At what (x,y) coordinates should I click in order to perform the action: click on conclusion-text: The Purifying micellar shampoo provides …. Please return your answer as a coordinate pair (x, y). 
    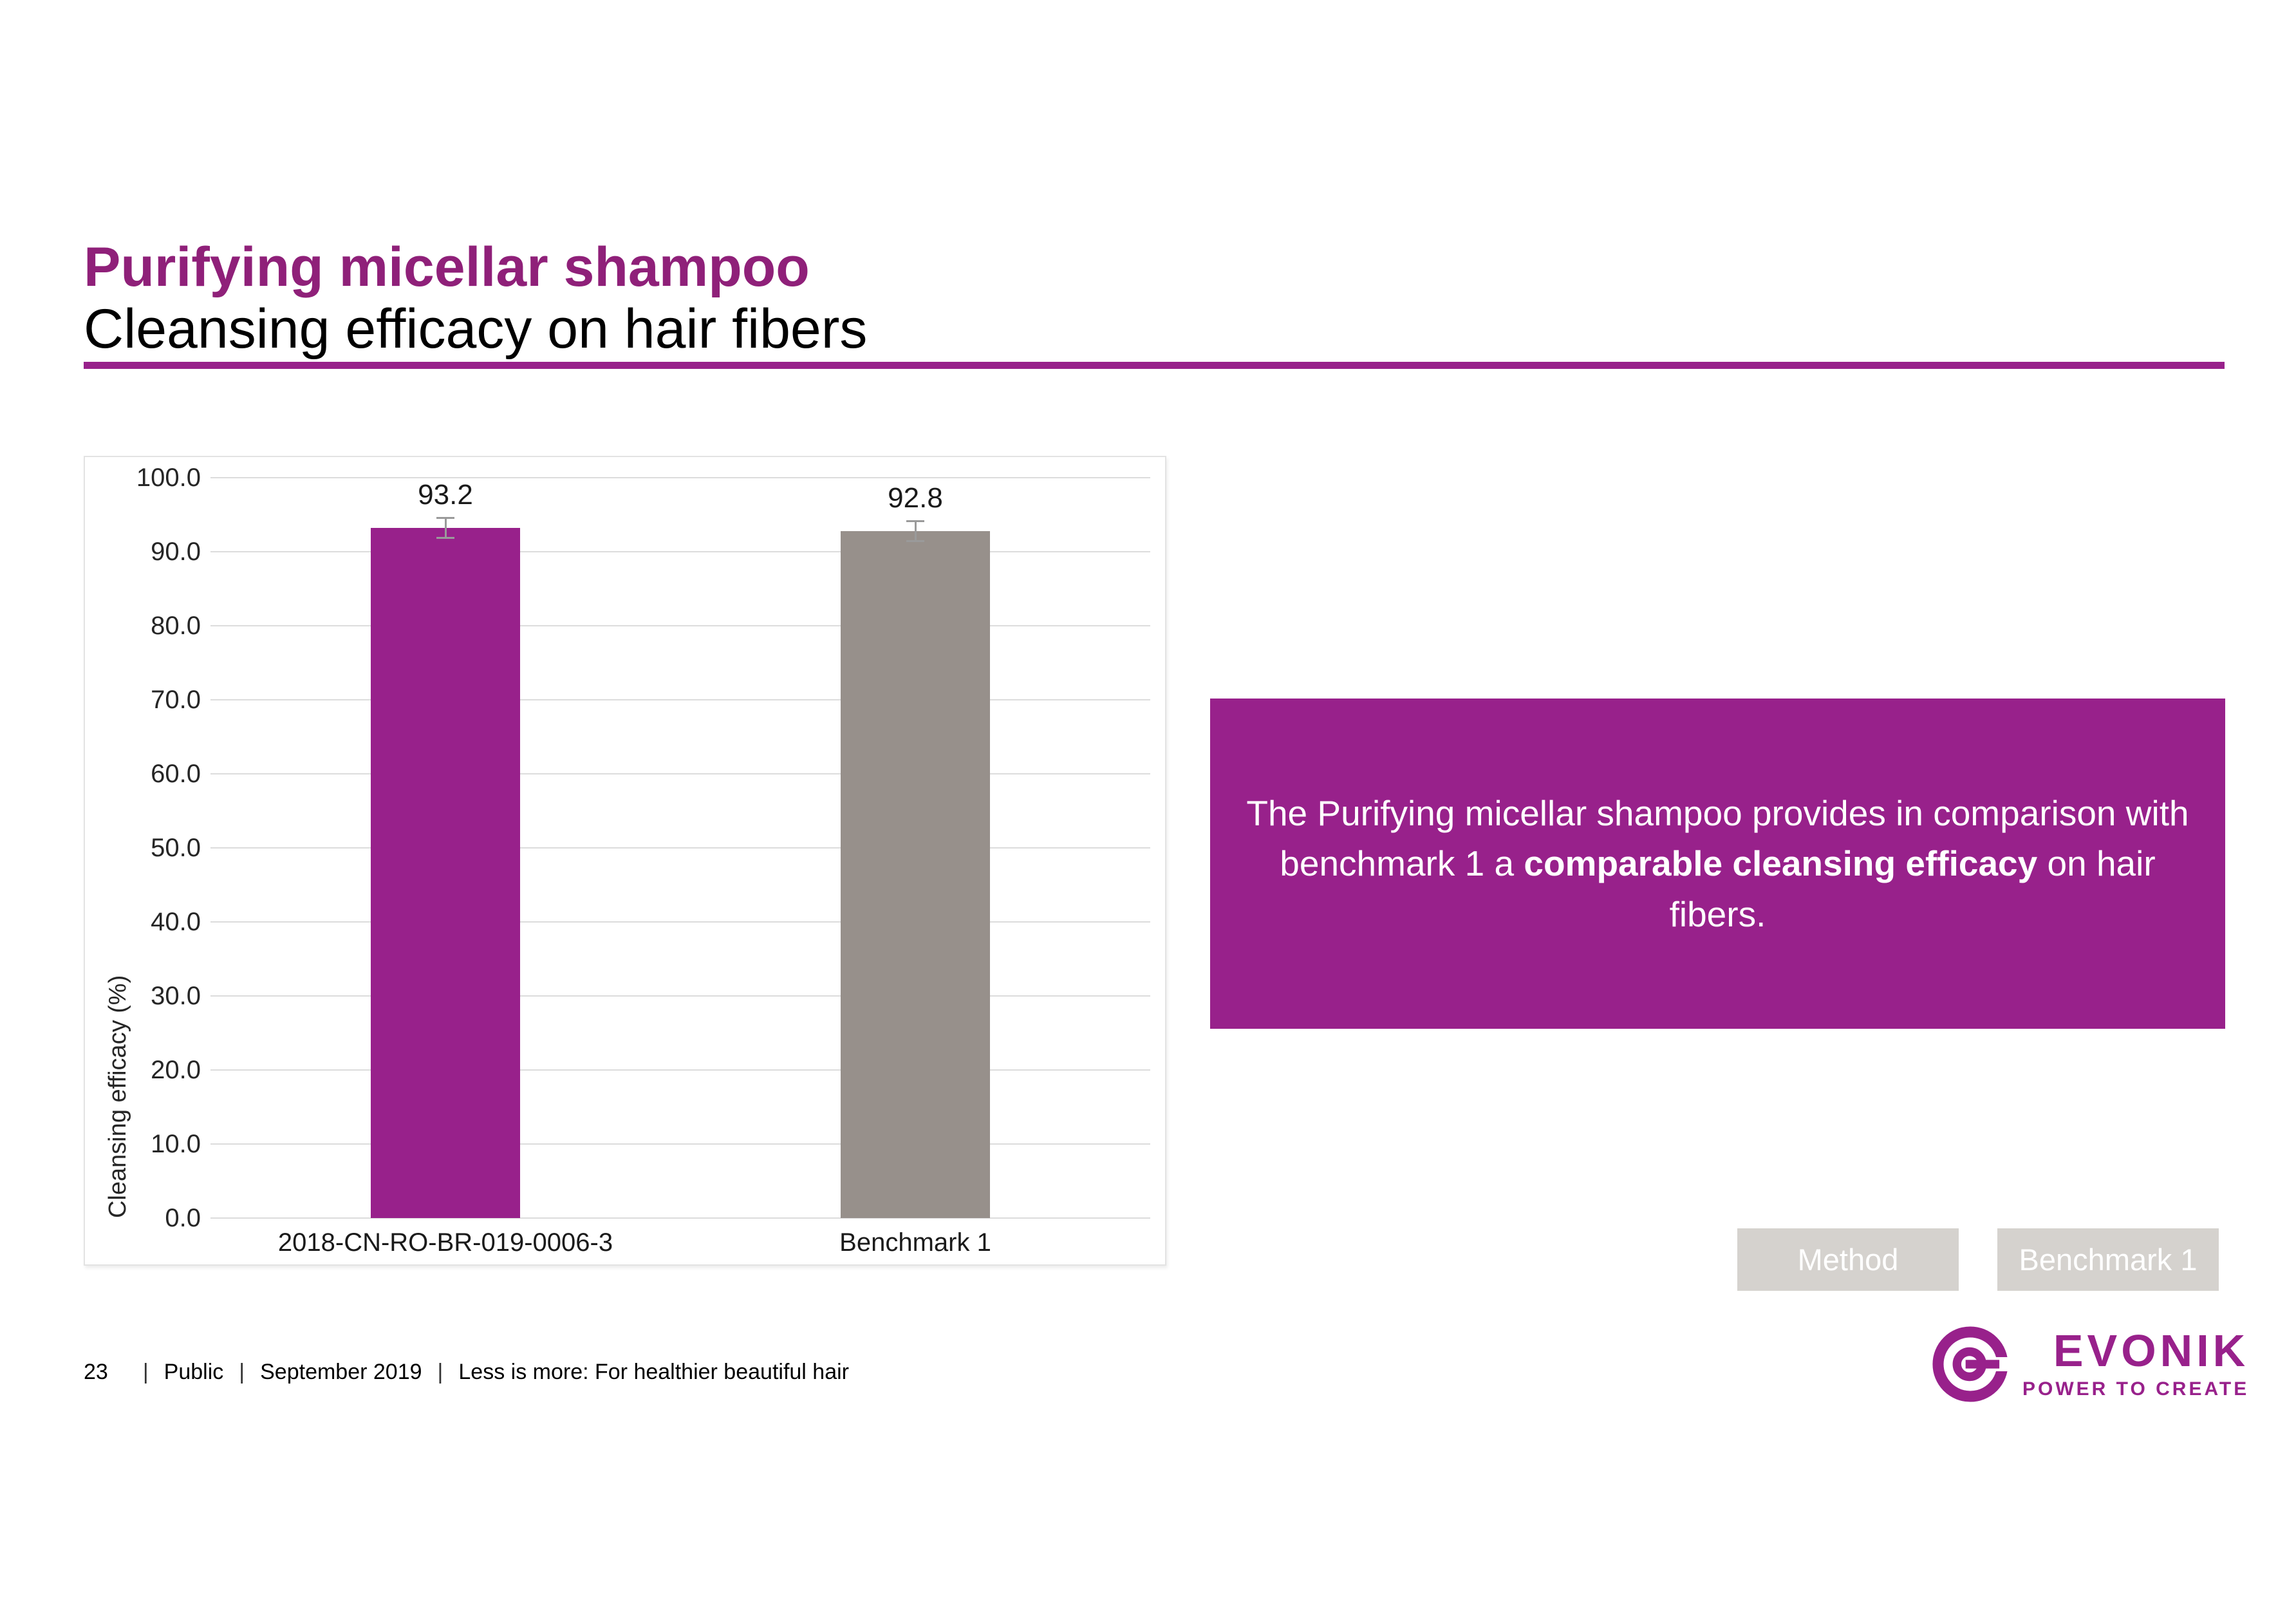
    Looking at the image, I should click on (1718, 864).